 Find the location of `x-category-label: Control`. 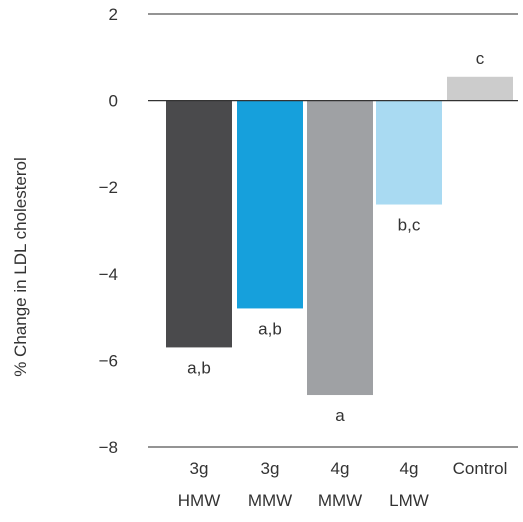

x-category-label: Control is located at coordinates (480, 468).